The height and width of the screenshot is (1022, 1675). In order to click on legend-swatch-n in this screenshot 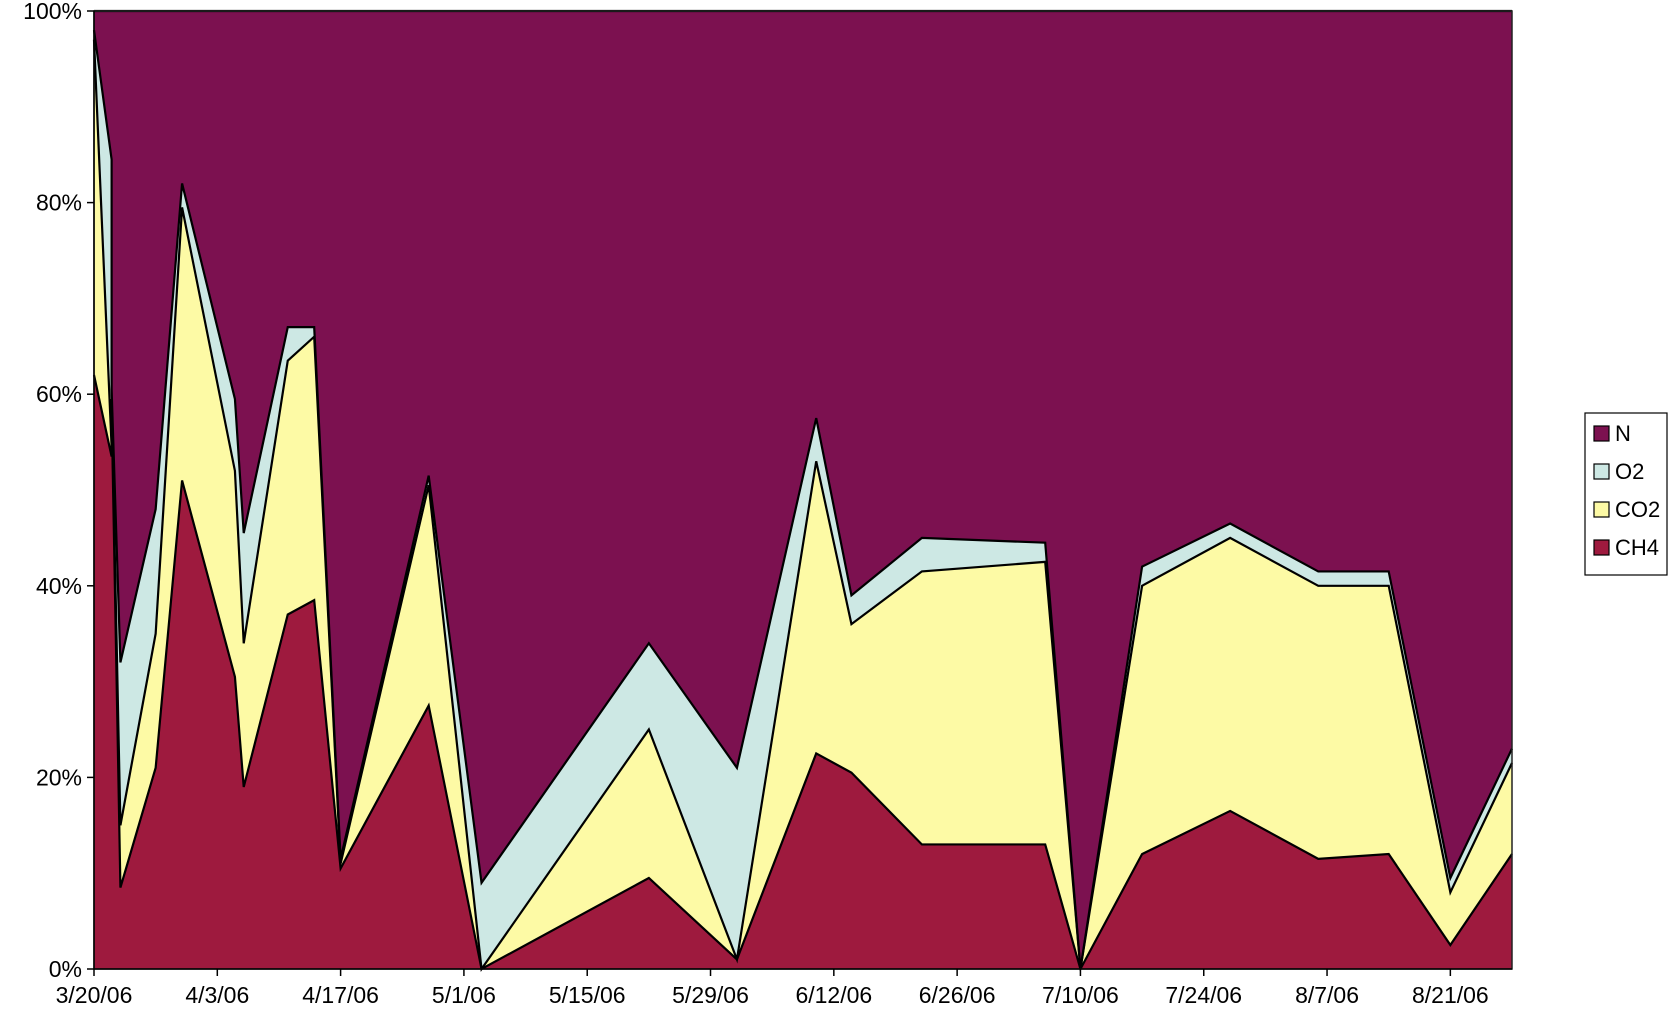, I will do `click(1601, 433)`.